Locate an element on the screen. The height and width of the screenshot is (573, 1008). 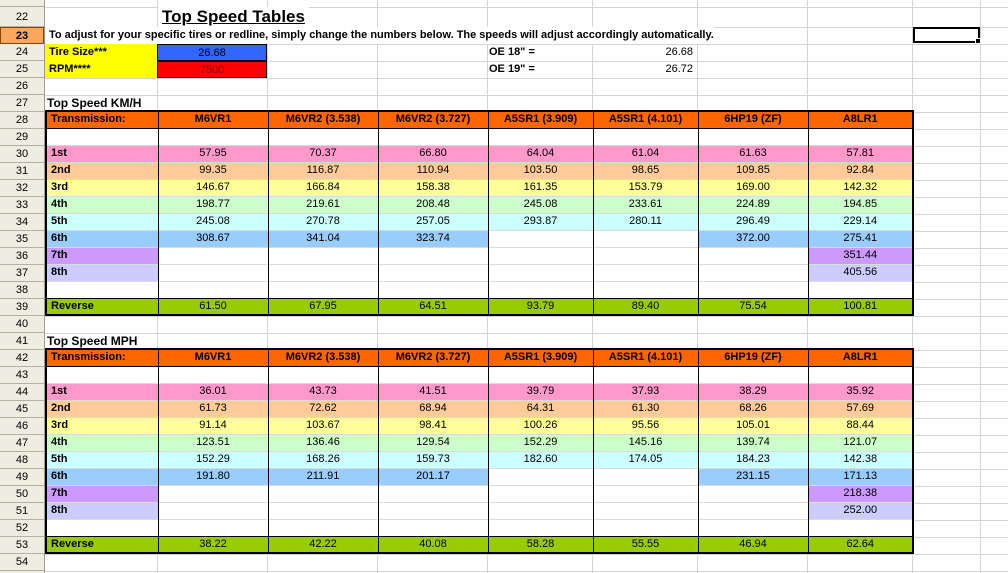
speed-value-cell: 341.04 is located at coordinates (323, 238).